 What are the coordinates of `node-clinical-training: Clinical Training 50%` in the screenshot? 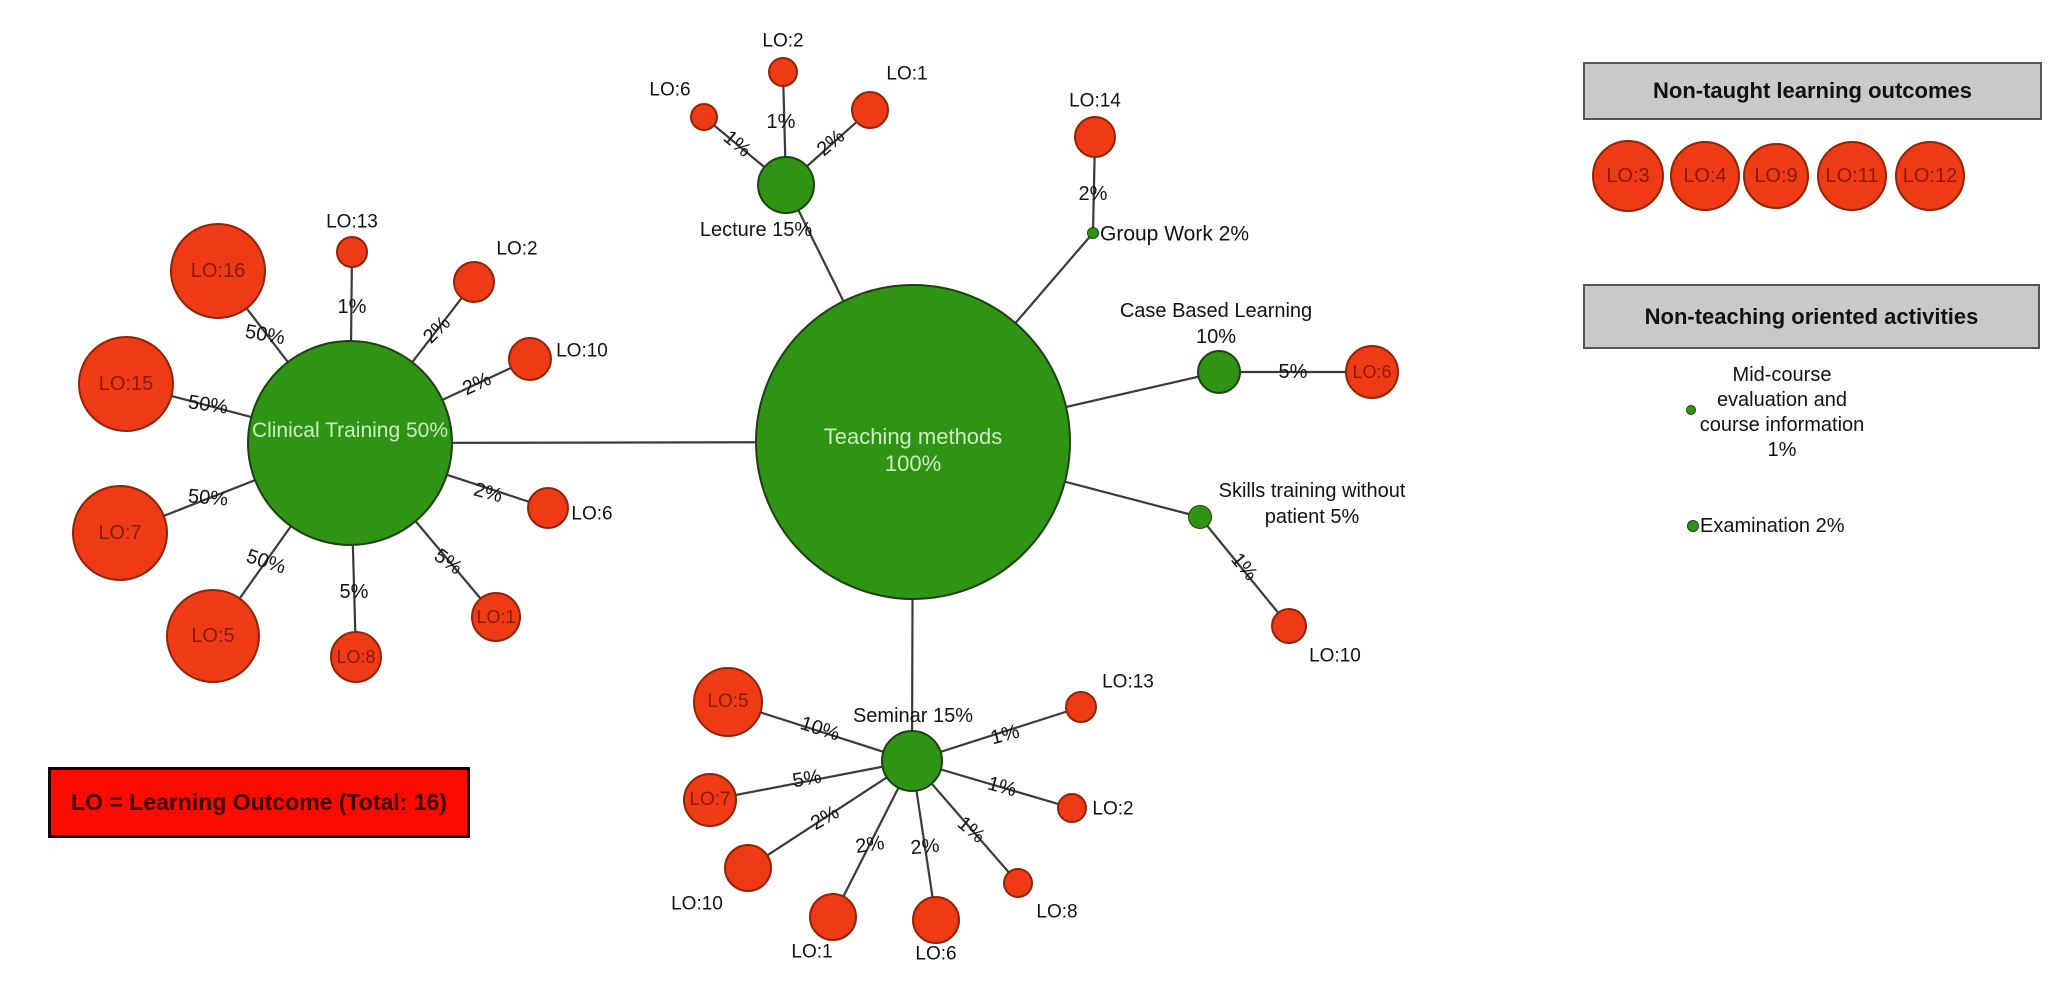 It's located at (350, 443).